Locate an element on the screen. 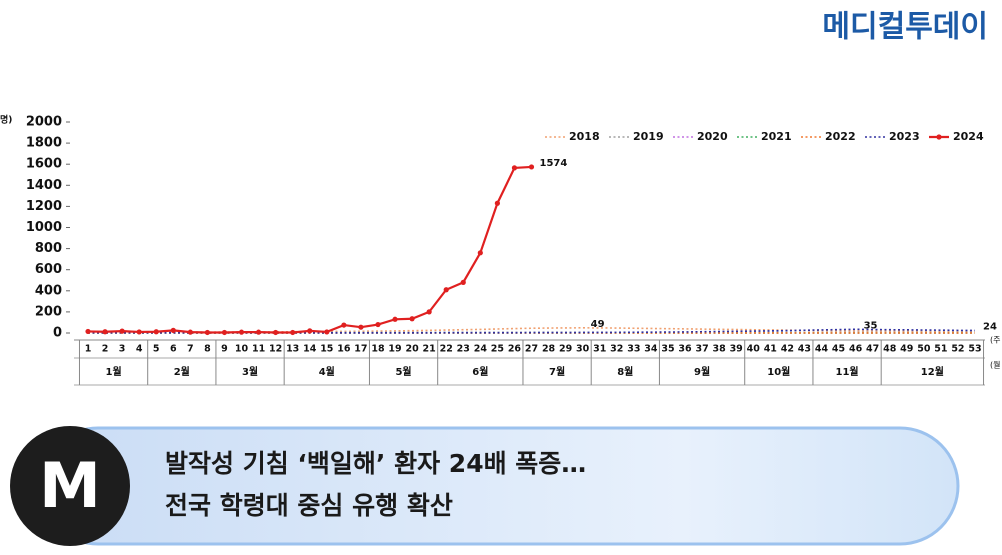 This screenshot has width=1002, height=555. x-tick-label: 4 is located at coordinates (139, 349).